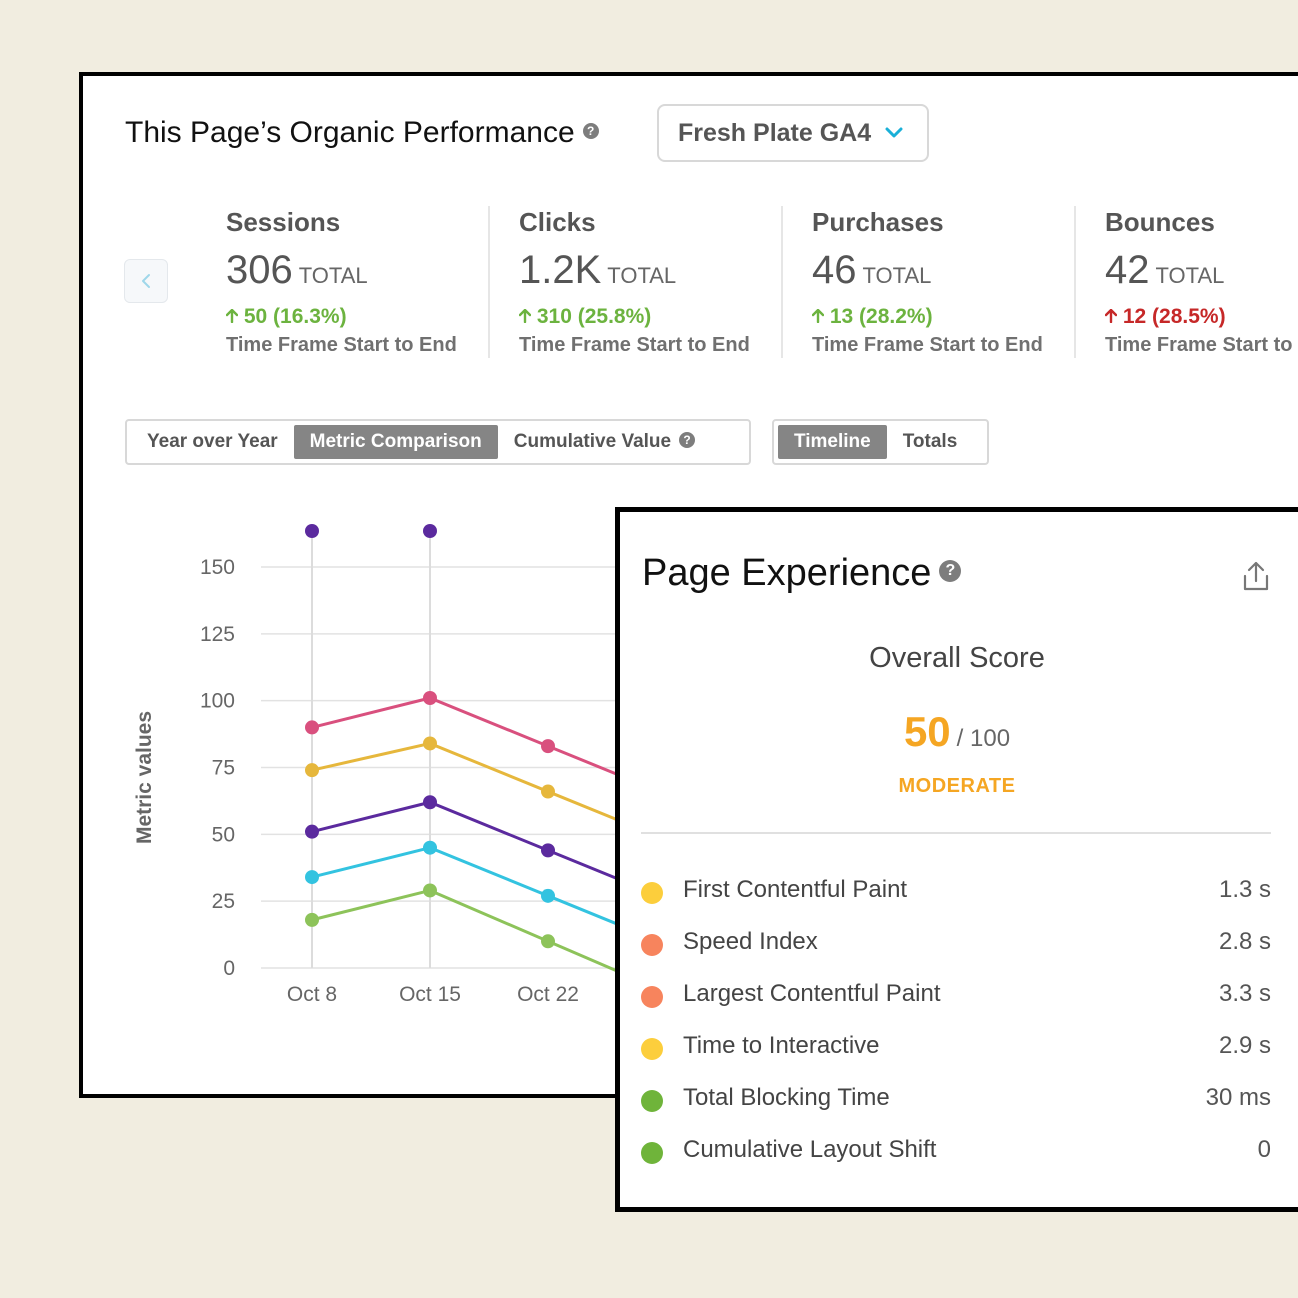 The width and height of the screenshot is (1298, 1298). I want to click on metric-subtitle: Time Frame Start to, so click(1199, 345).